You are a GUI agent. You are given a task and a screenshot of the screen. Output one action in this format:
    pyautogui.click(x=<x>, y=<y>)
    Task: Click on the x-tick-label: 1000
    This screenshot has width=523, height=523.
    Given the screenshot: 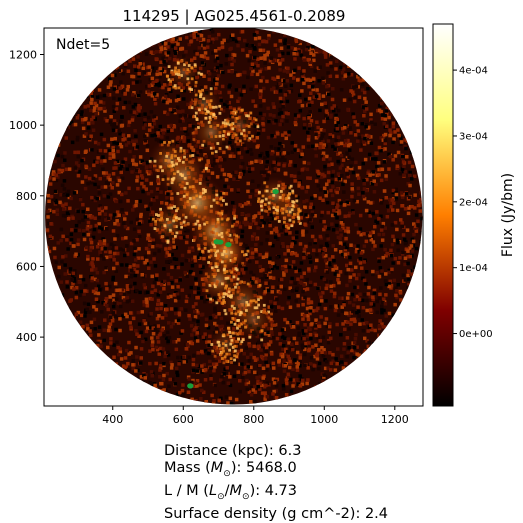 What is the action you would take?
    pyautogui.click(x=324, y=419)
    